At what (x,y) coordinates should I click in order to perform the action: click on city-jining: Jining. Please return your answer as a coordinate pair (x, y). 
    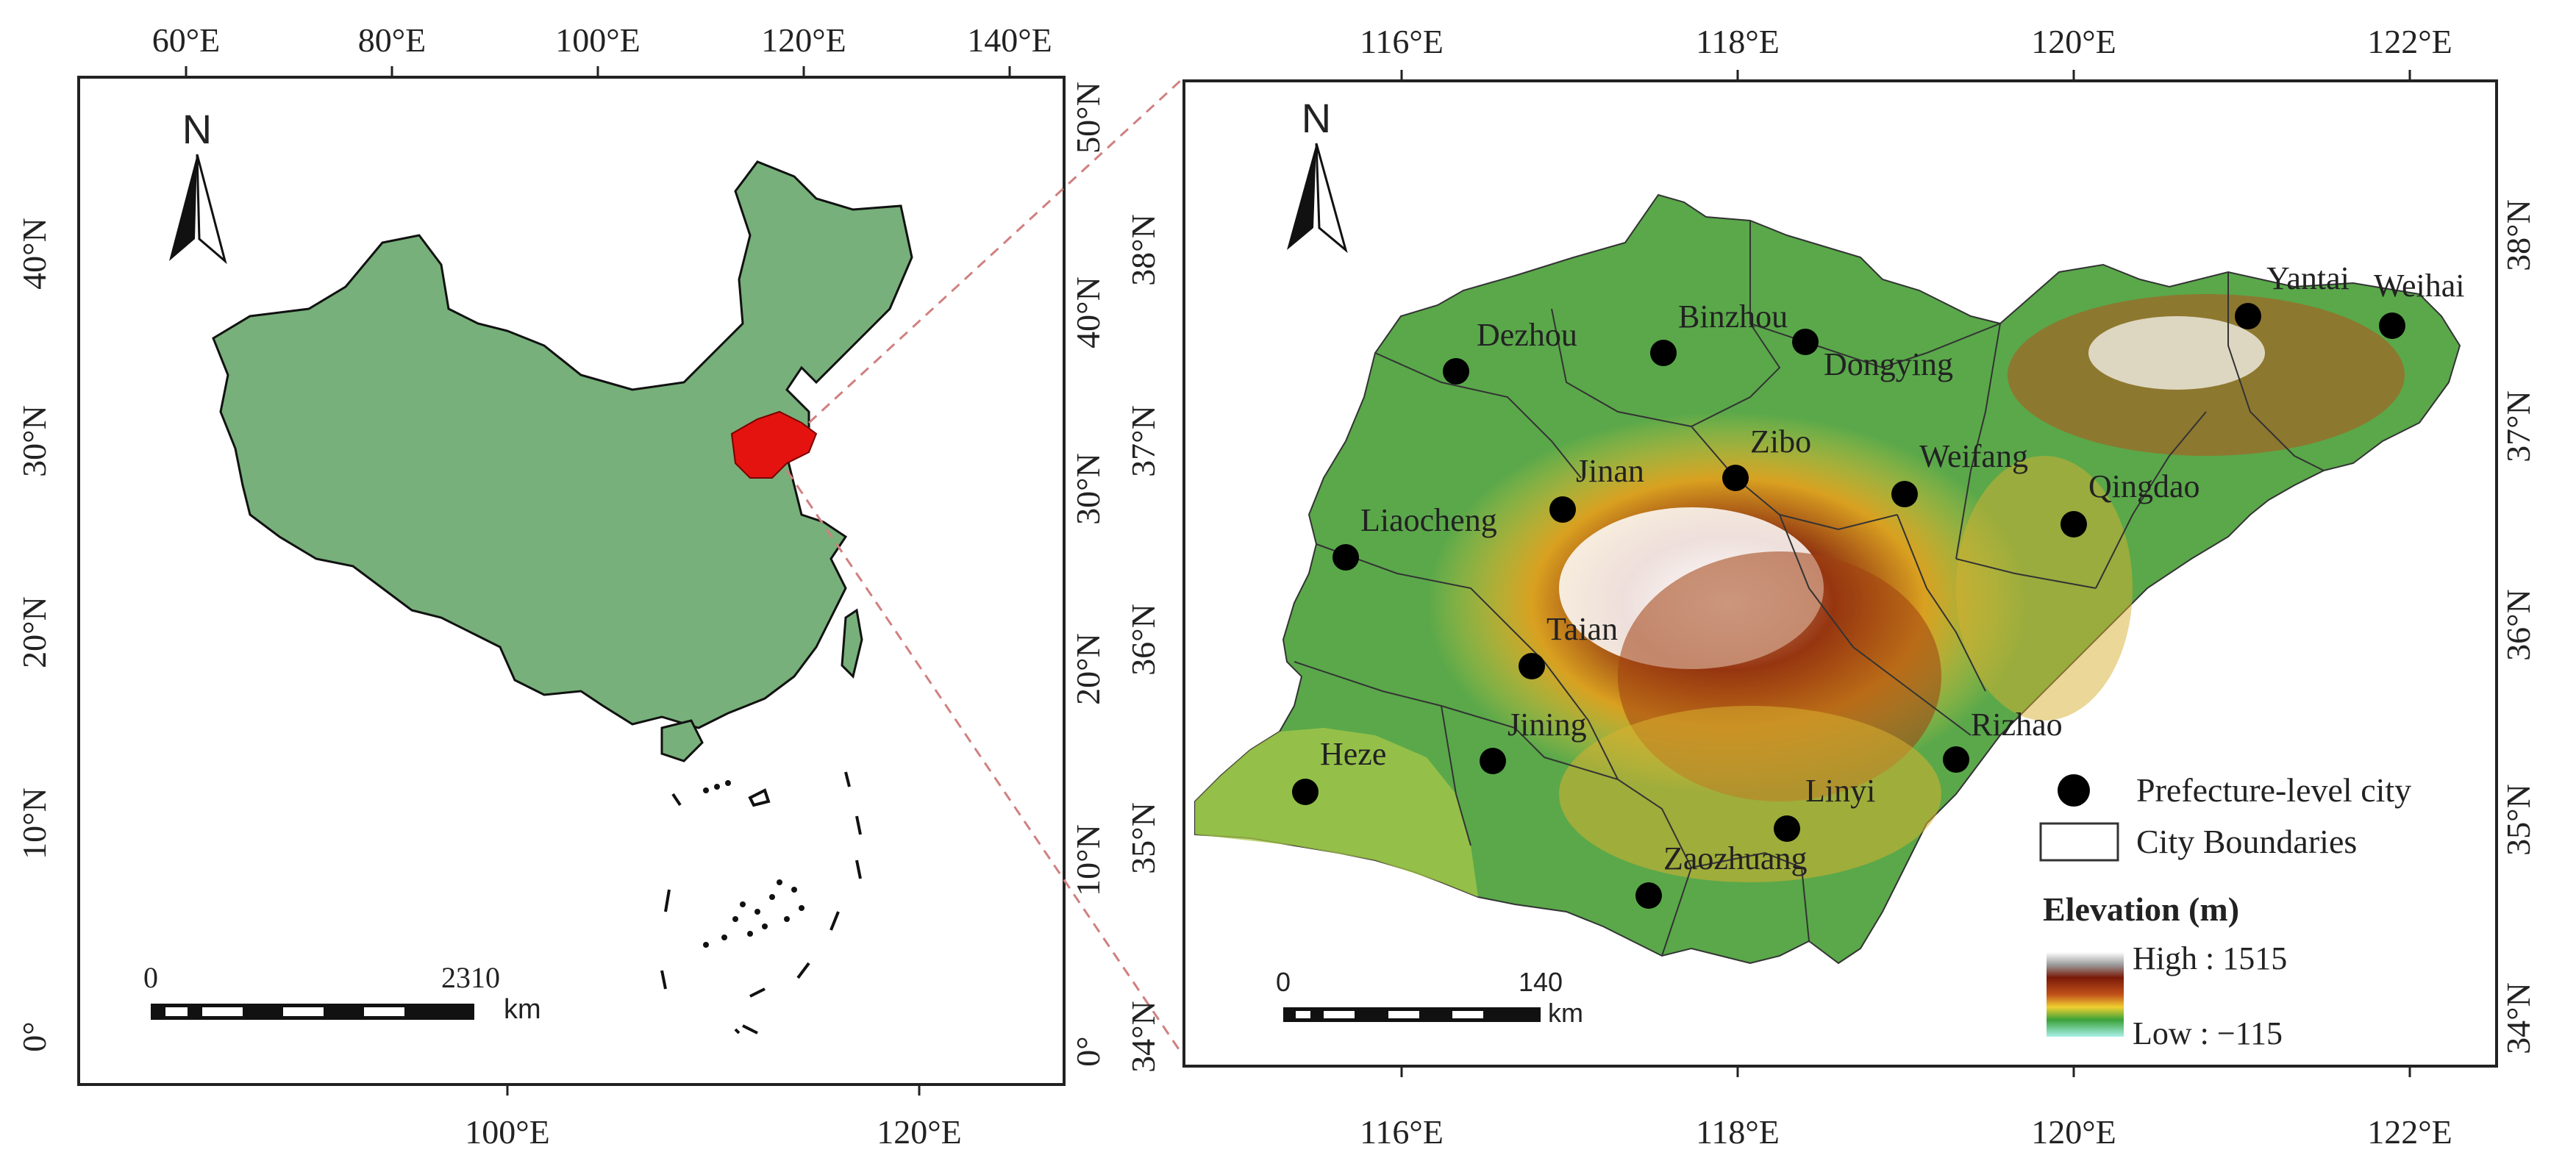
    Looking at the image, I should click on (1533, 740).